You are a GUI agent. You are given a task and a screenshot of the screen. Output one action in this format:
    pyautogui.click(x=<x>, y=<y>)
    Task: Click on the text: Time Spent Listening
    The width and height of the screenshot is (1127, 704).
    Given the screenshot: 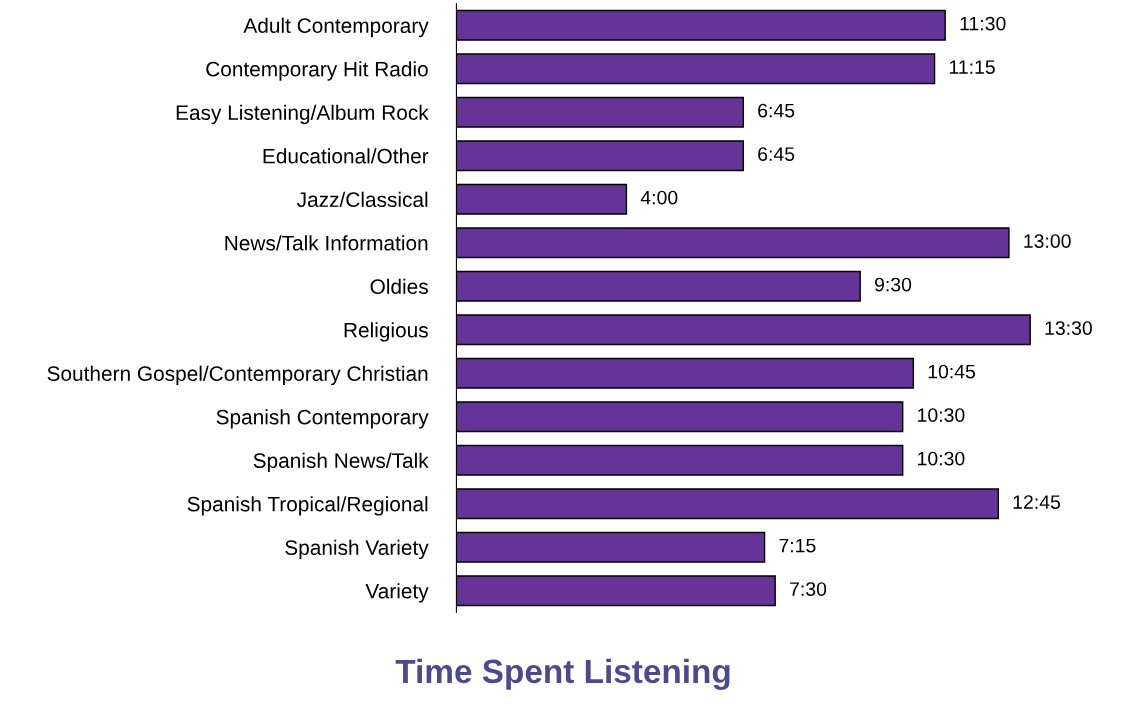 What is the action you would take?
    pyautogui.click(x=562, y=674)
    